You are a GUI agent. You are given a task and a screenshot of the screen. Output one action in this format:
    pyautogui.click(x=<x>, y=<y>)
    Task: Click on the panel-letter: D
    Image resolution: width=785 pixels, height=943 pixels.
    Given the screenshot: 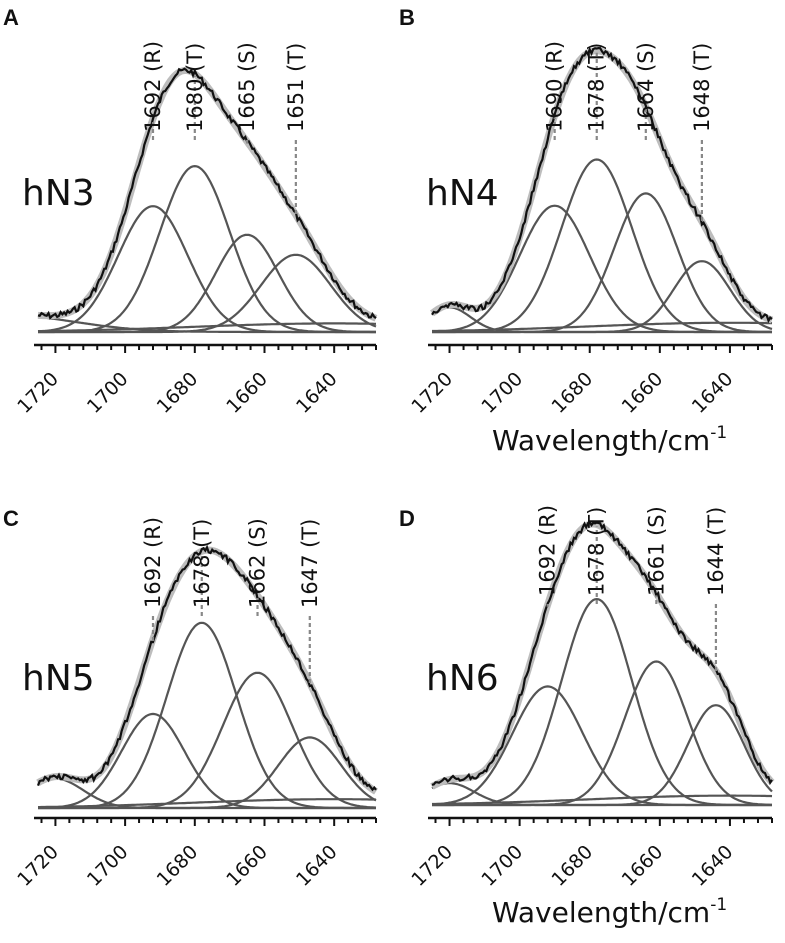 What is the action you would take?
    pyautogui.click(x=407, y=518)
    